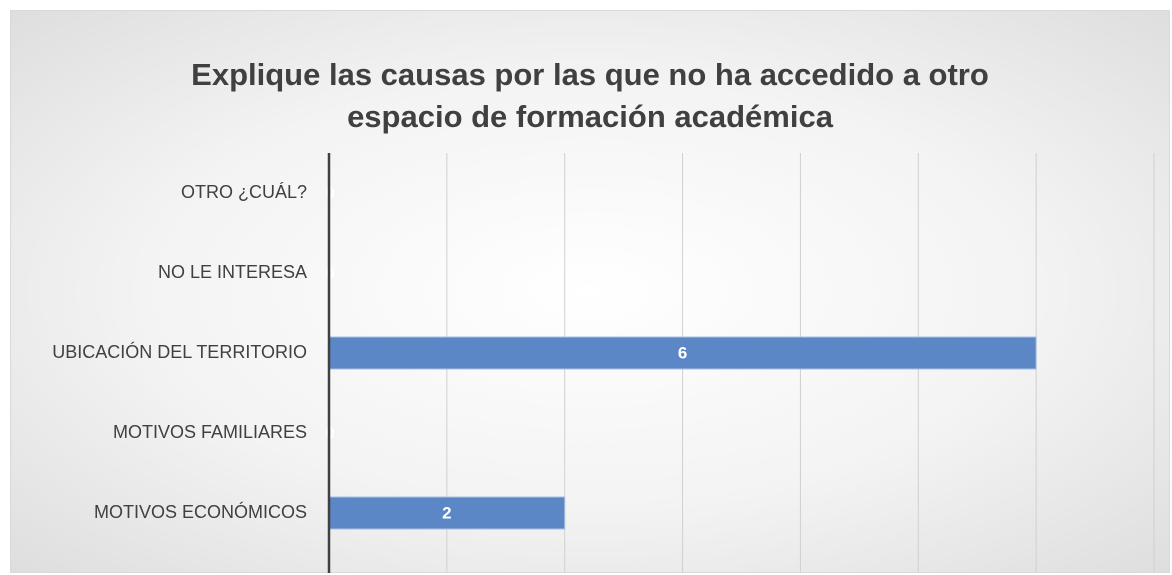 The height and width of the screenshot is (575, 1172). I want to click on value-label: 6, so click(682, 352).